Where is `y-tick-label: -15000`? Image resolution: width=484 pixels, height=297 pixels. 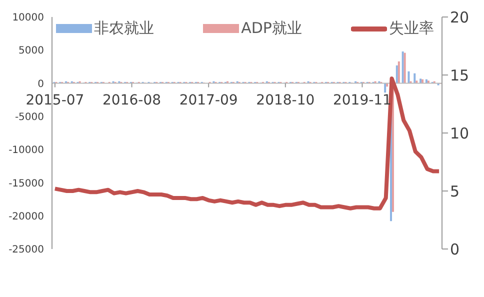
y-tick-label: -15000 is located at coordinates (26, 184).